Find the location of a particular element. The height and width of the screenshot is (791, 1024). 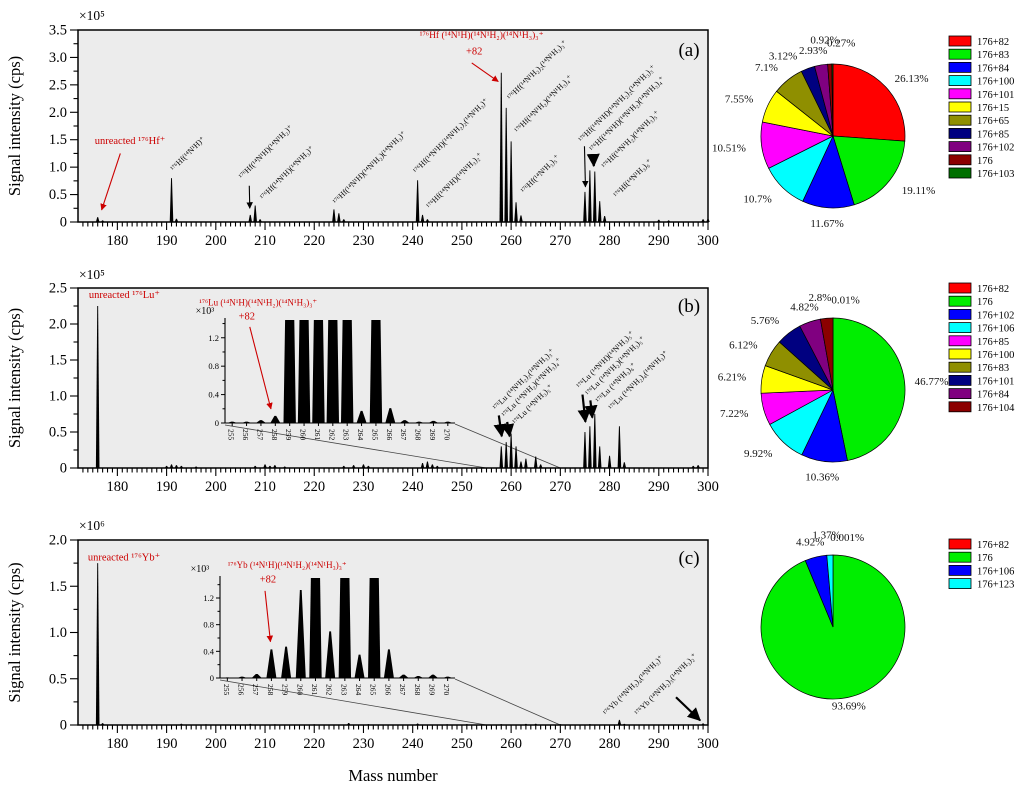

inset-x-tick-label: 270 is located at coordinates (446, 690).